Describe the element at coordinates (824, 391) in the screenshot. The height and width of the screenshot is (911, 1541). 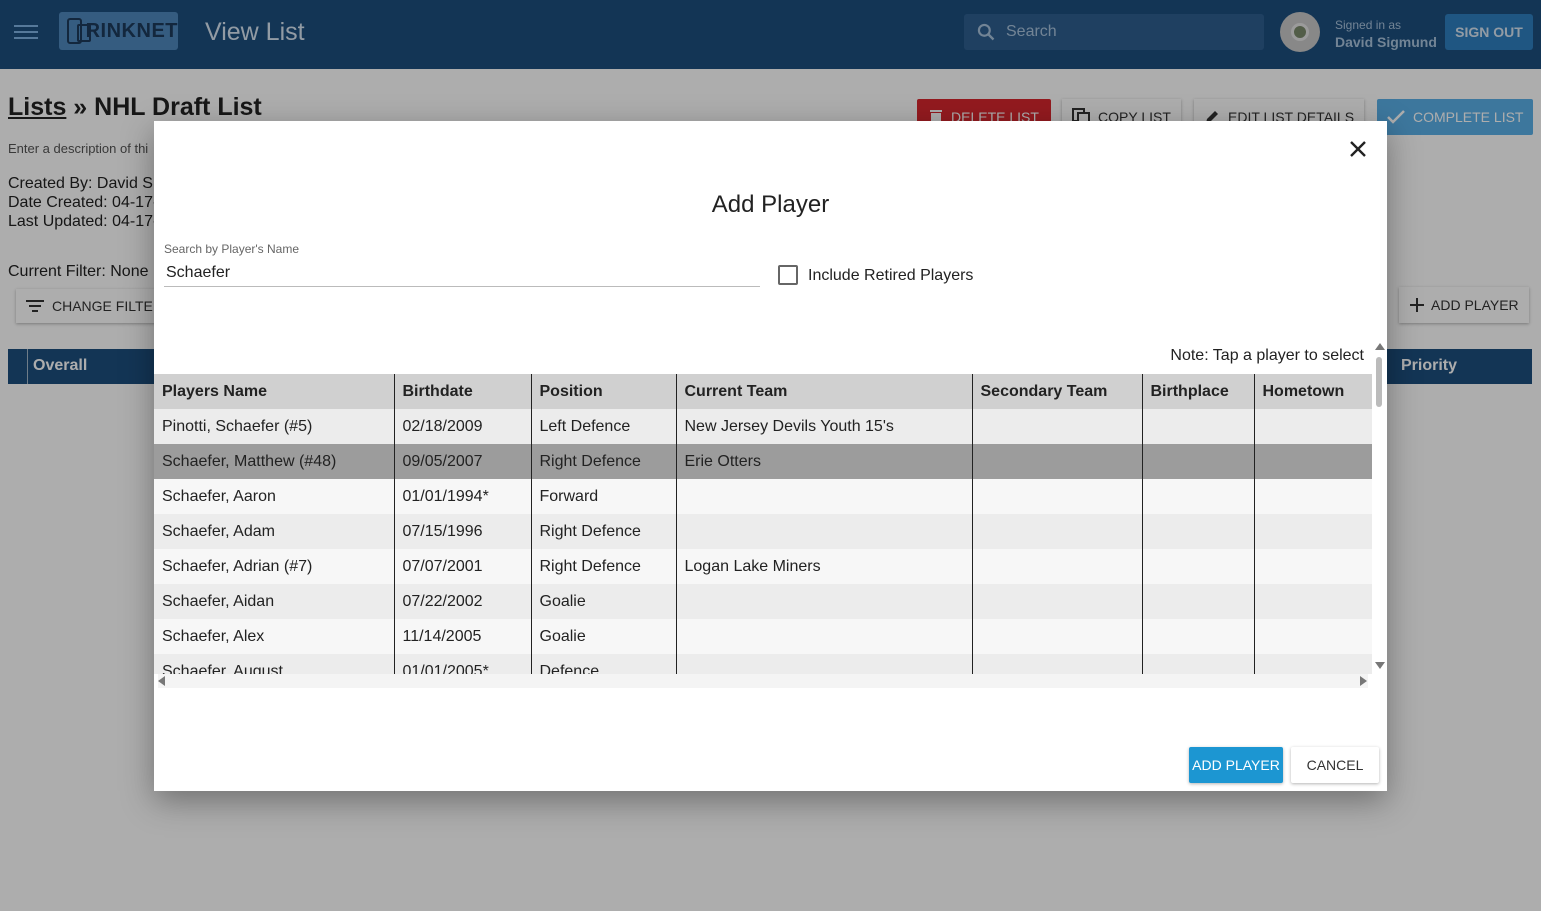
I see `column-header-current-team: Current Team` at that location.